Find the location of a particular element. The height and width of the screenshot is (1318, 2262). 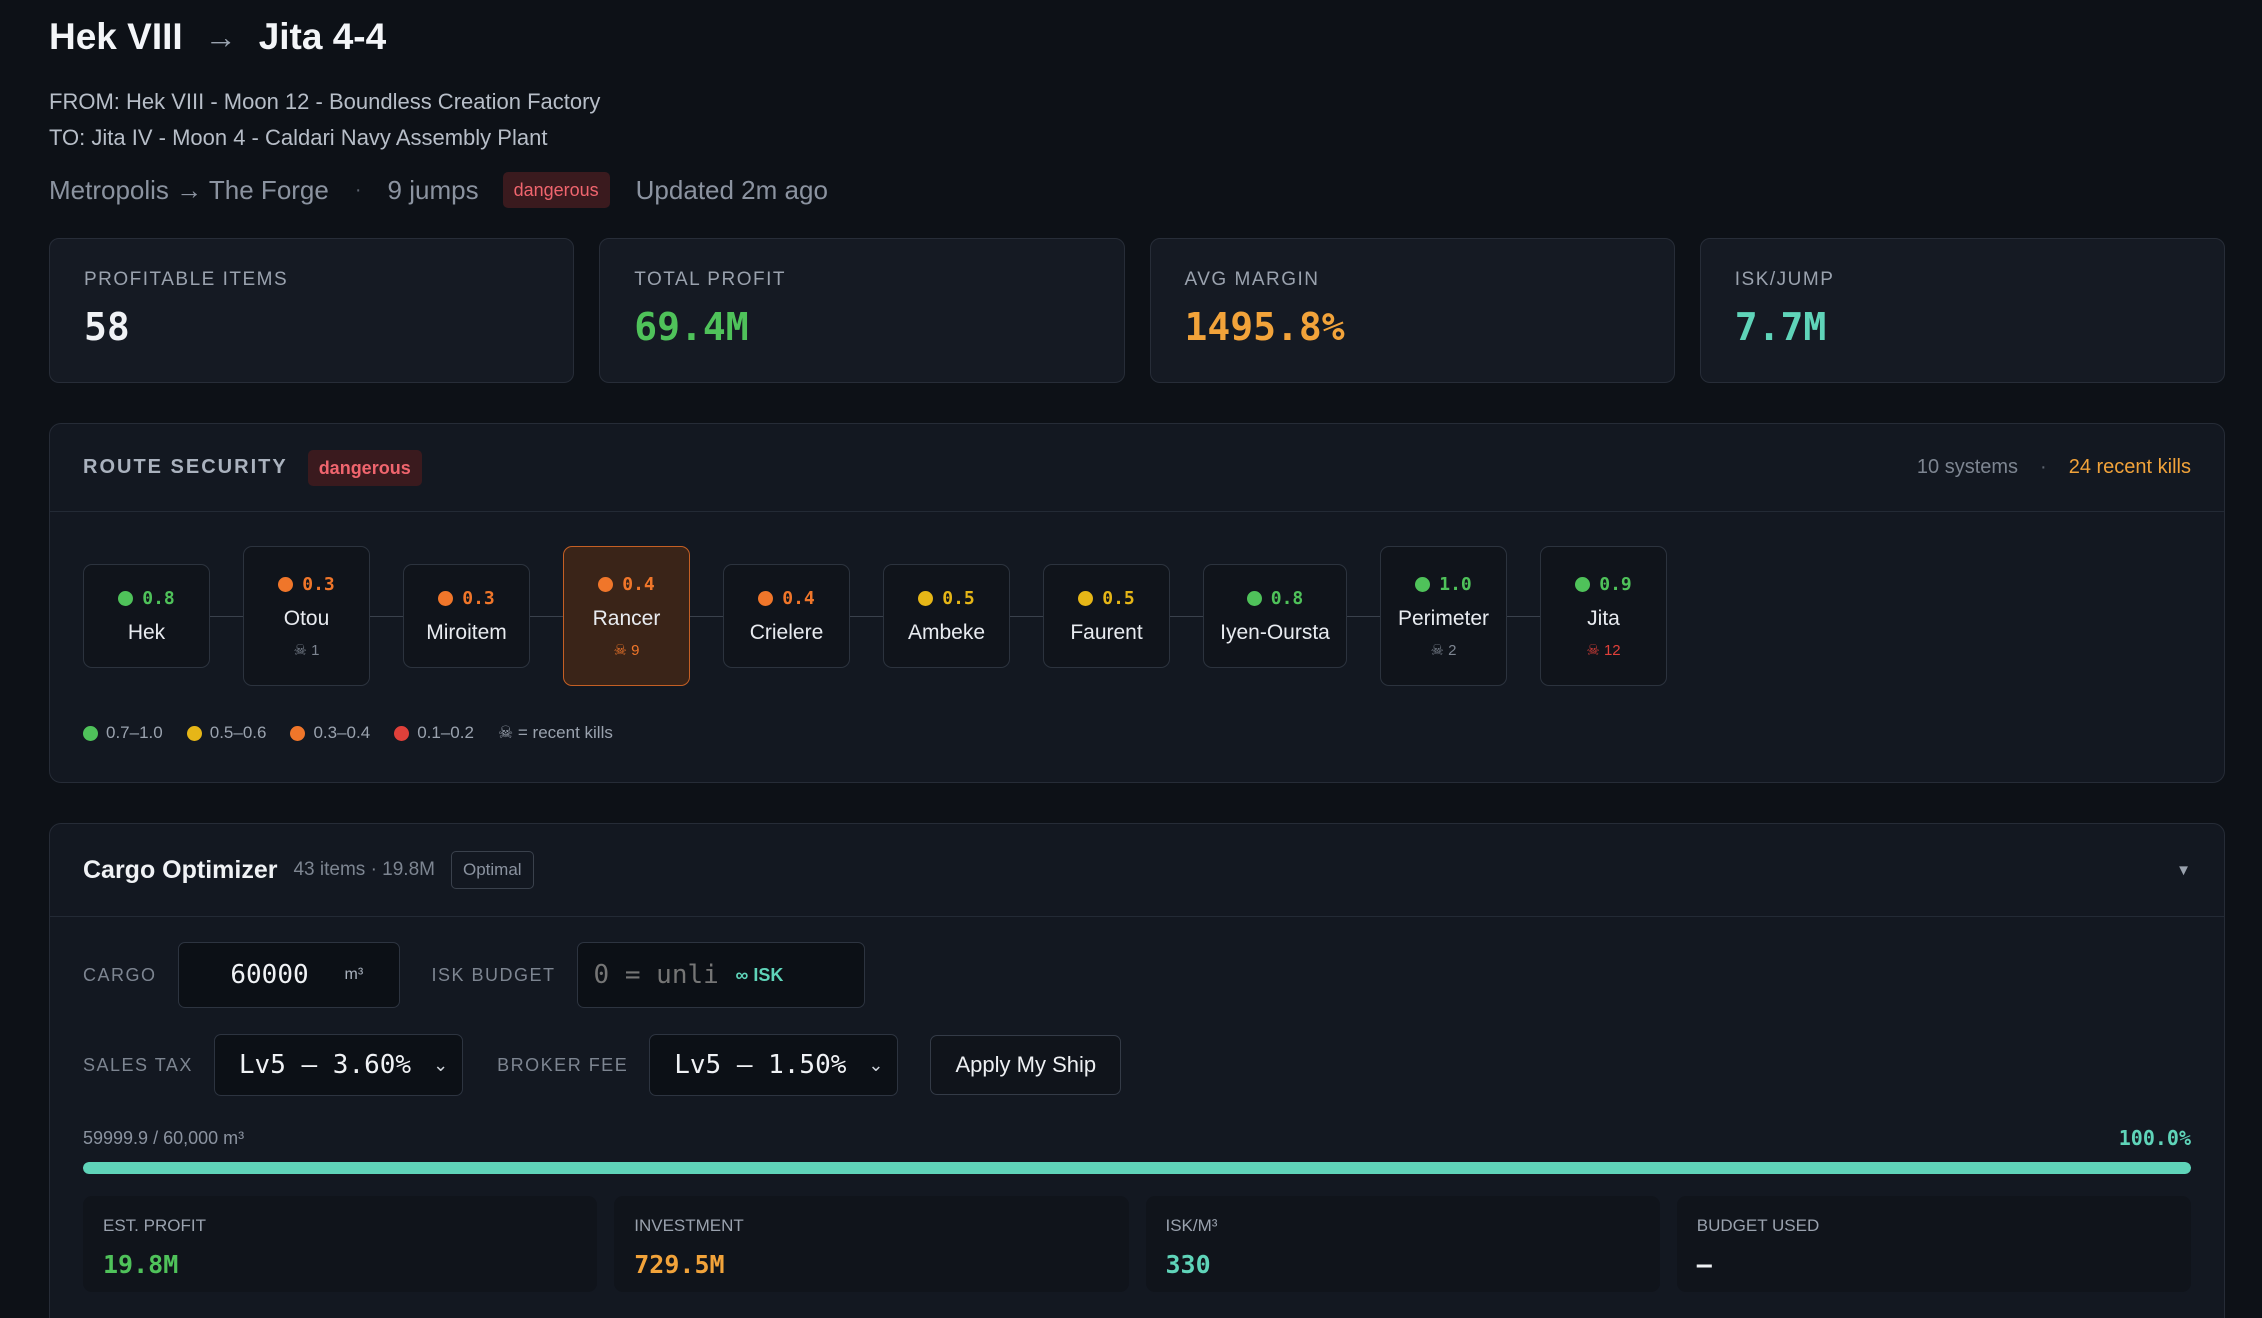

broker-fee-select: Lv5 — 1.50% ⌄ is located at coordinates (774, 1065).